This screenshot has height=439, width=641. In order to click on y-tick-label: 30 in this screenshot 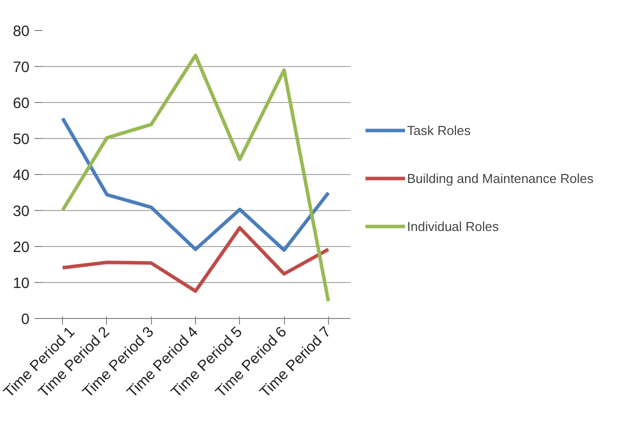, I will do `click(21, 211)`.